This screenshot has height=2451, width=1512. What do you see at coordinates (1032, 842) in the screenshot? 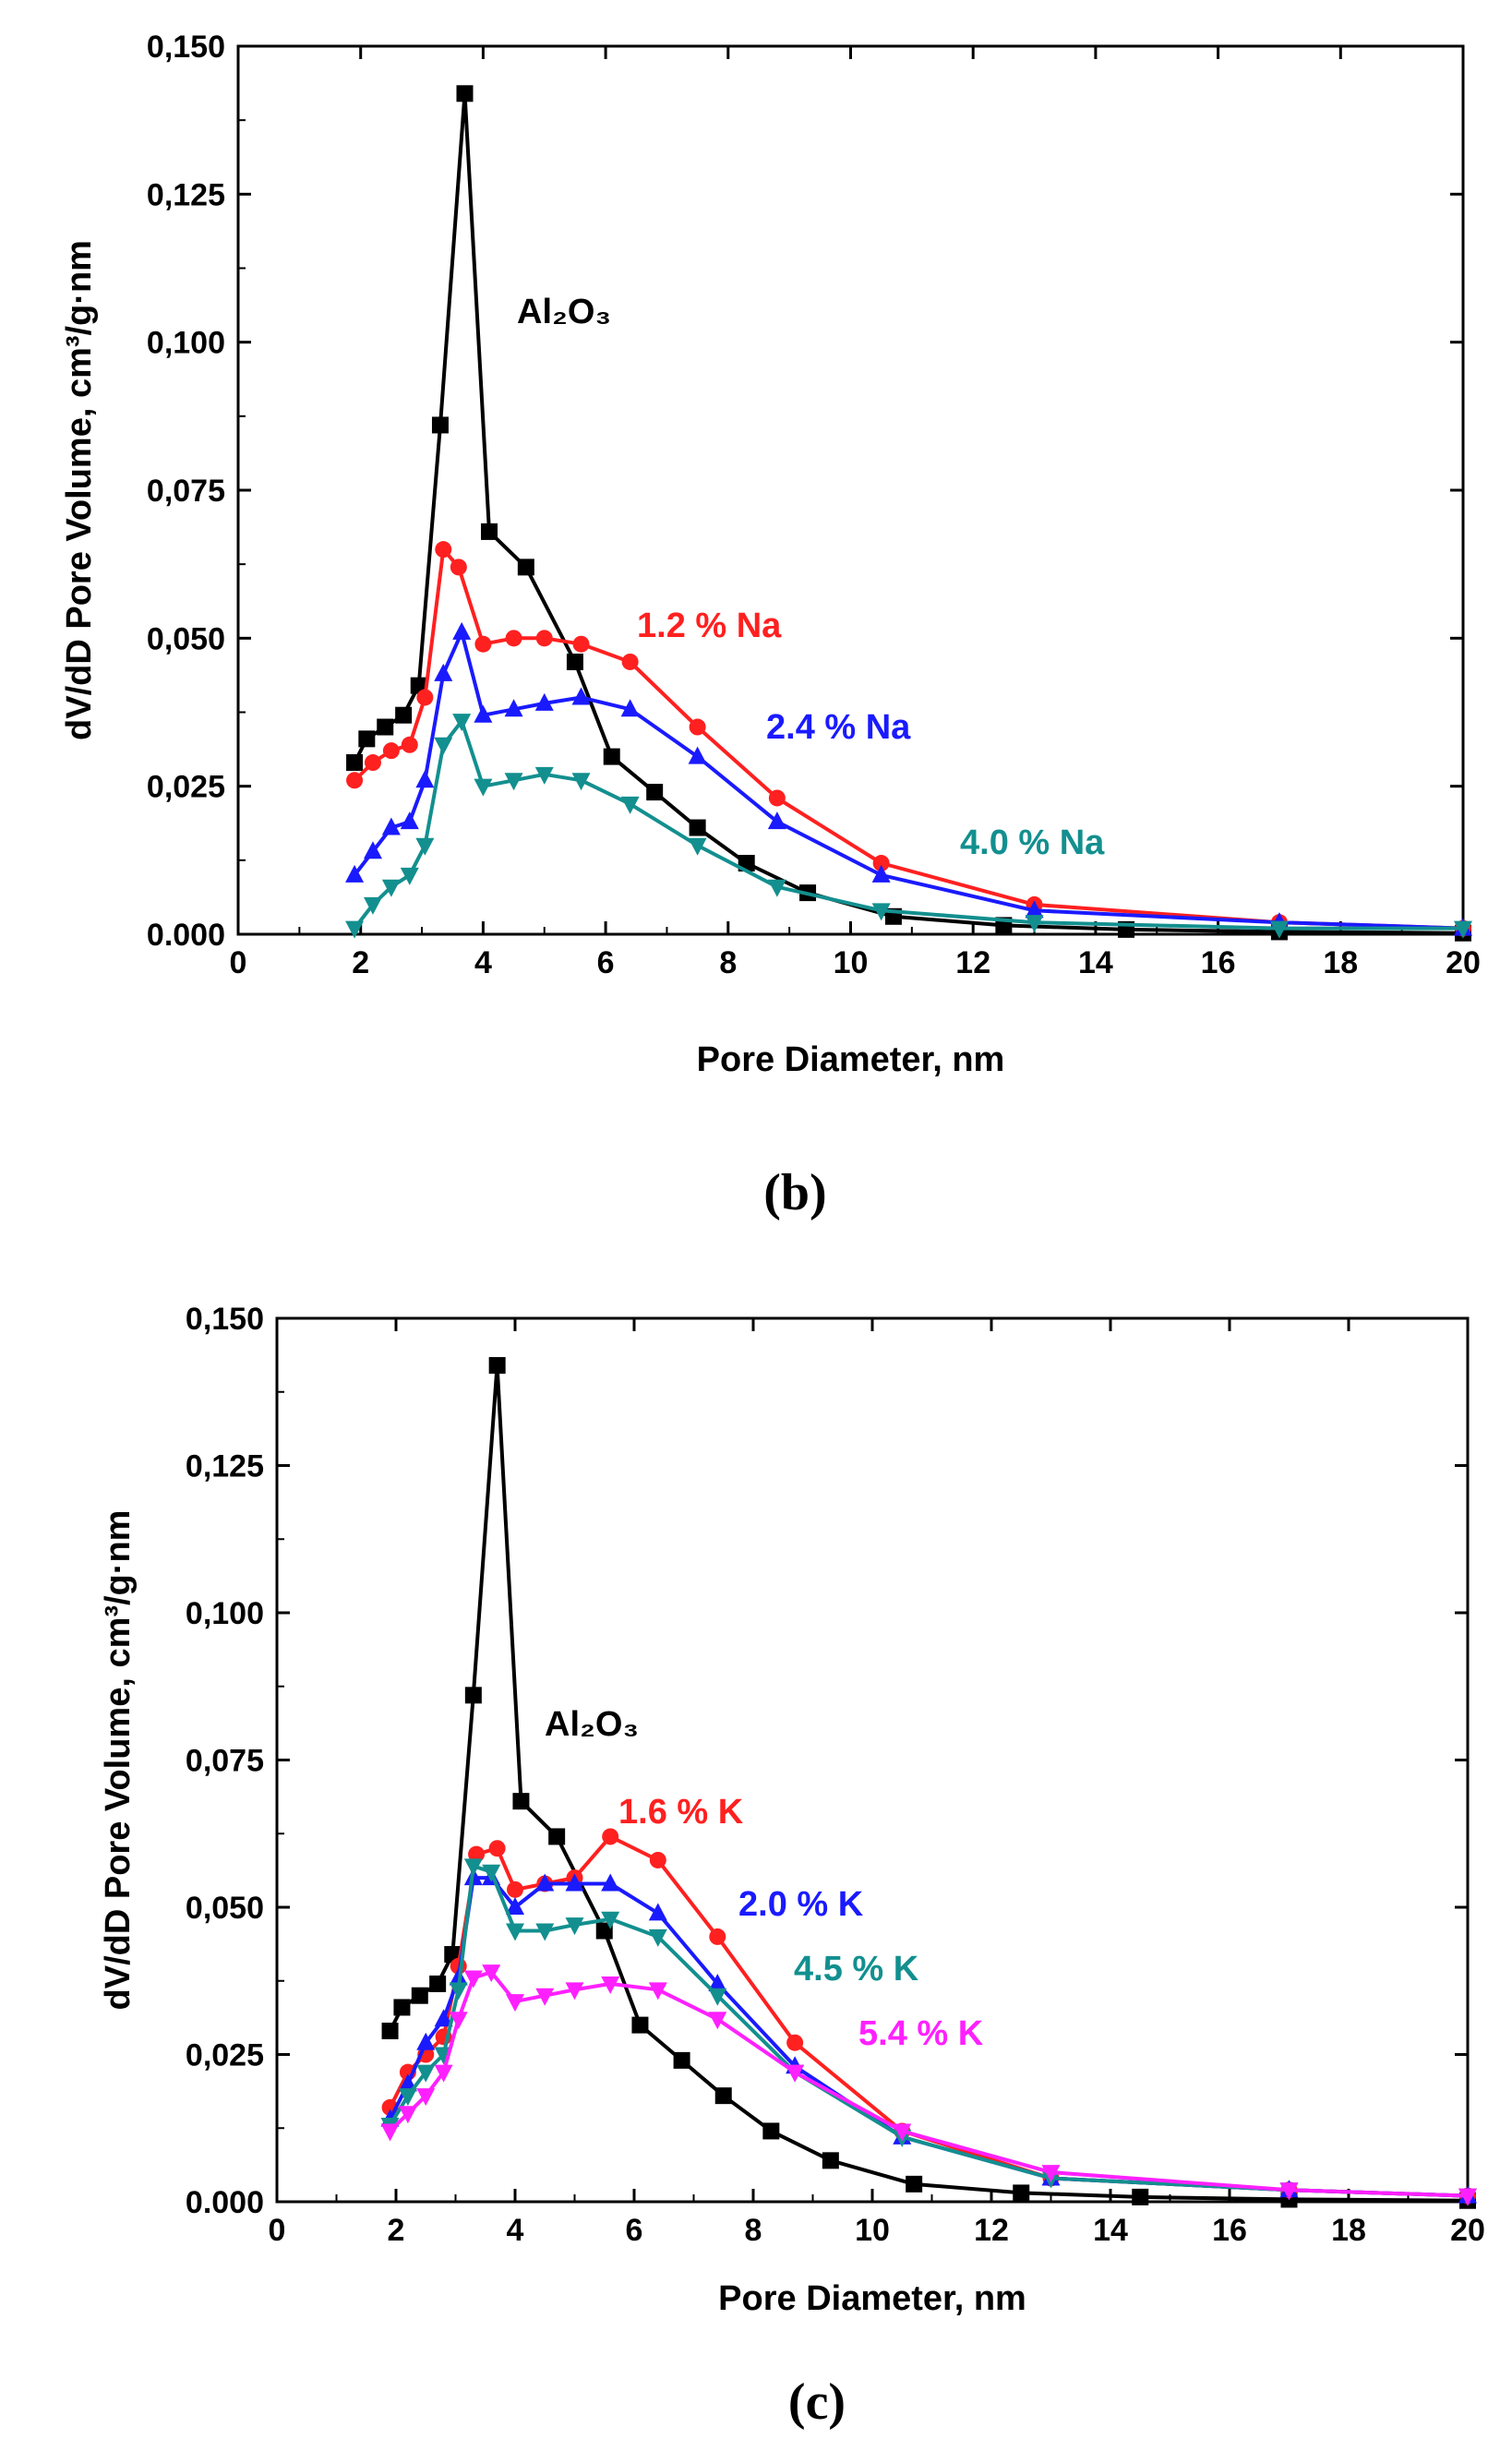
I see `series-label: 4.0 % Na` at bounding box center [1032, 842].